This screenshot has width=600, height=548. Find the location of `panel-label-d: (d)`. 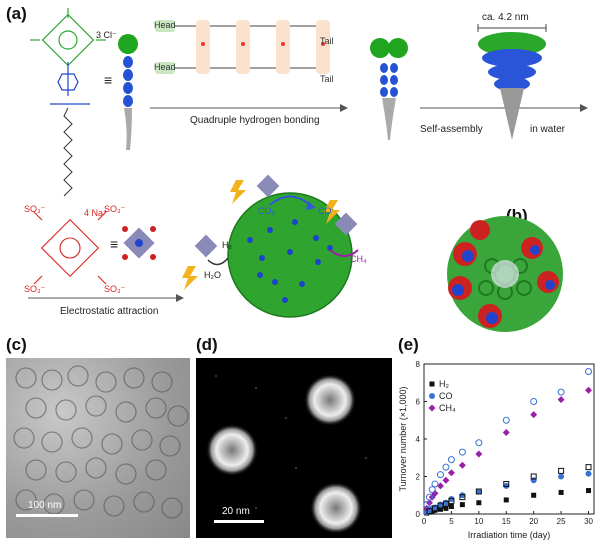

panel-label-d: (d) is located at coordinates (207, 345).